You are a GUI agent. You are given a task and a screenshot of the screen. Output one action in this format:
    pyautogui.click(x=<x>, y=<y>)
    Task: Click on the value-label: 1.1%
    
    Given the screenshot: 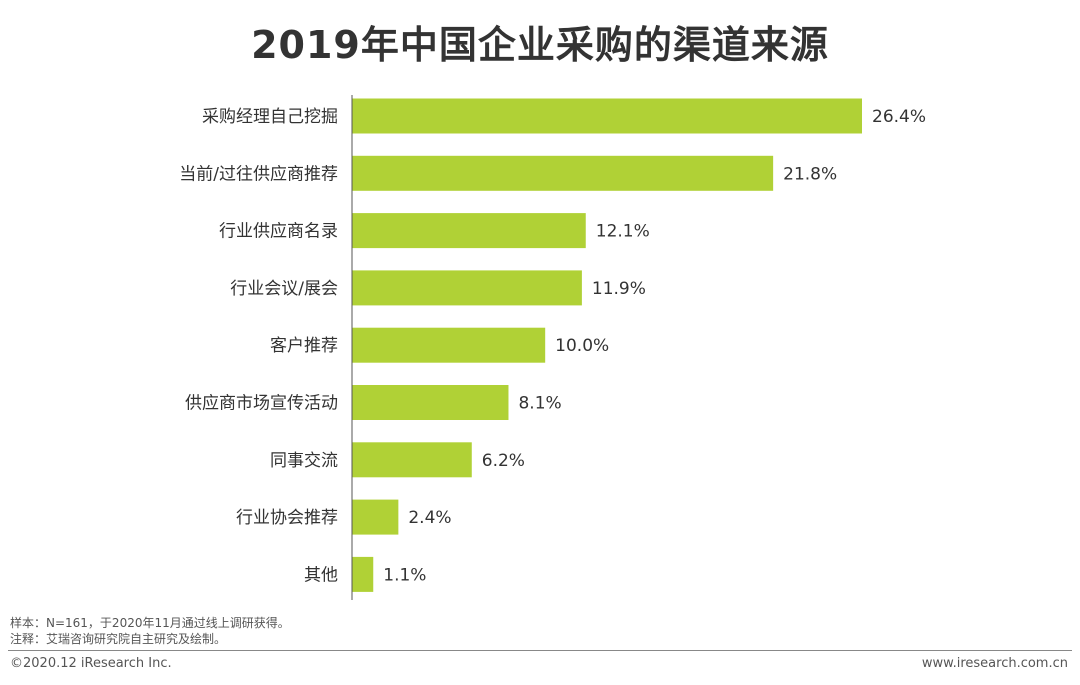 What is the action you would take?
    pyautogui.click(x=404, y=575)
    